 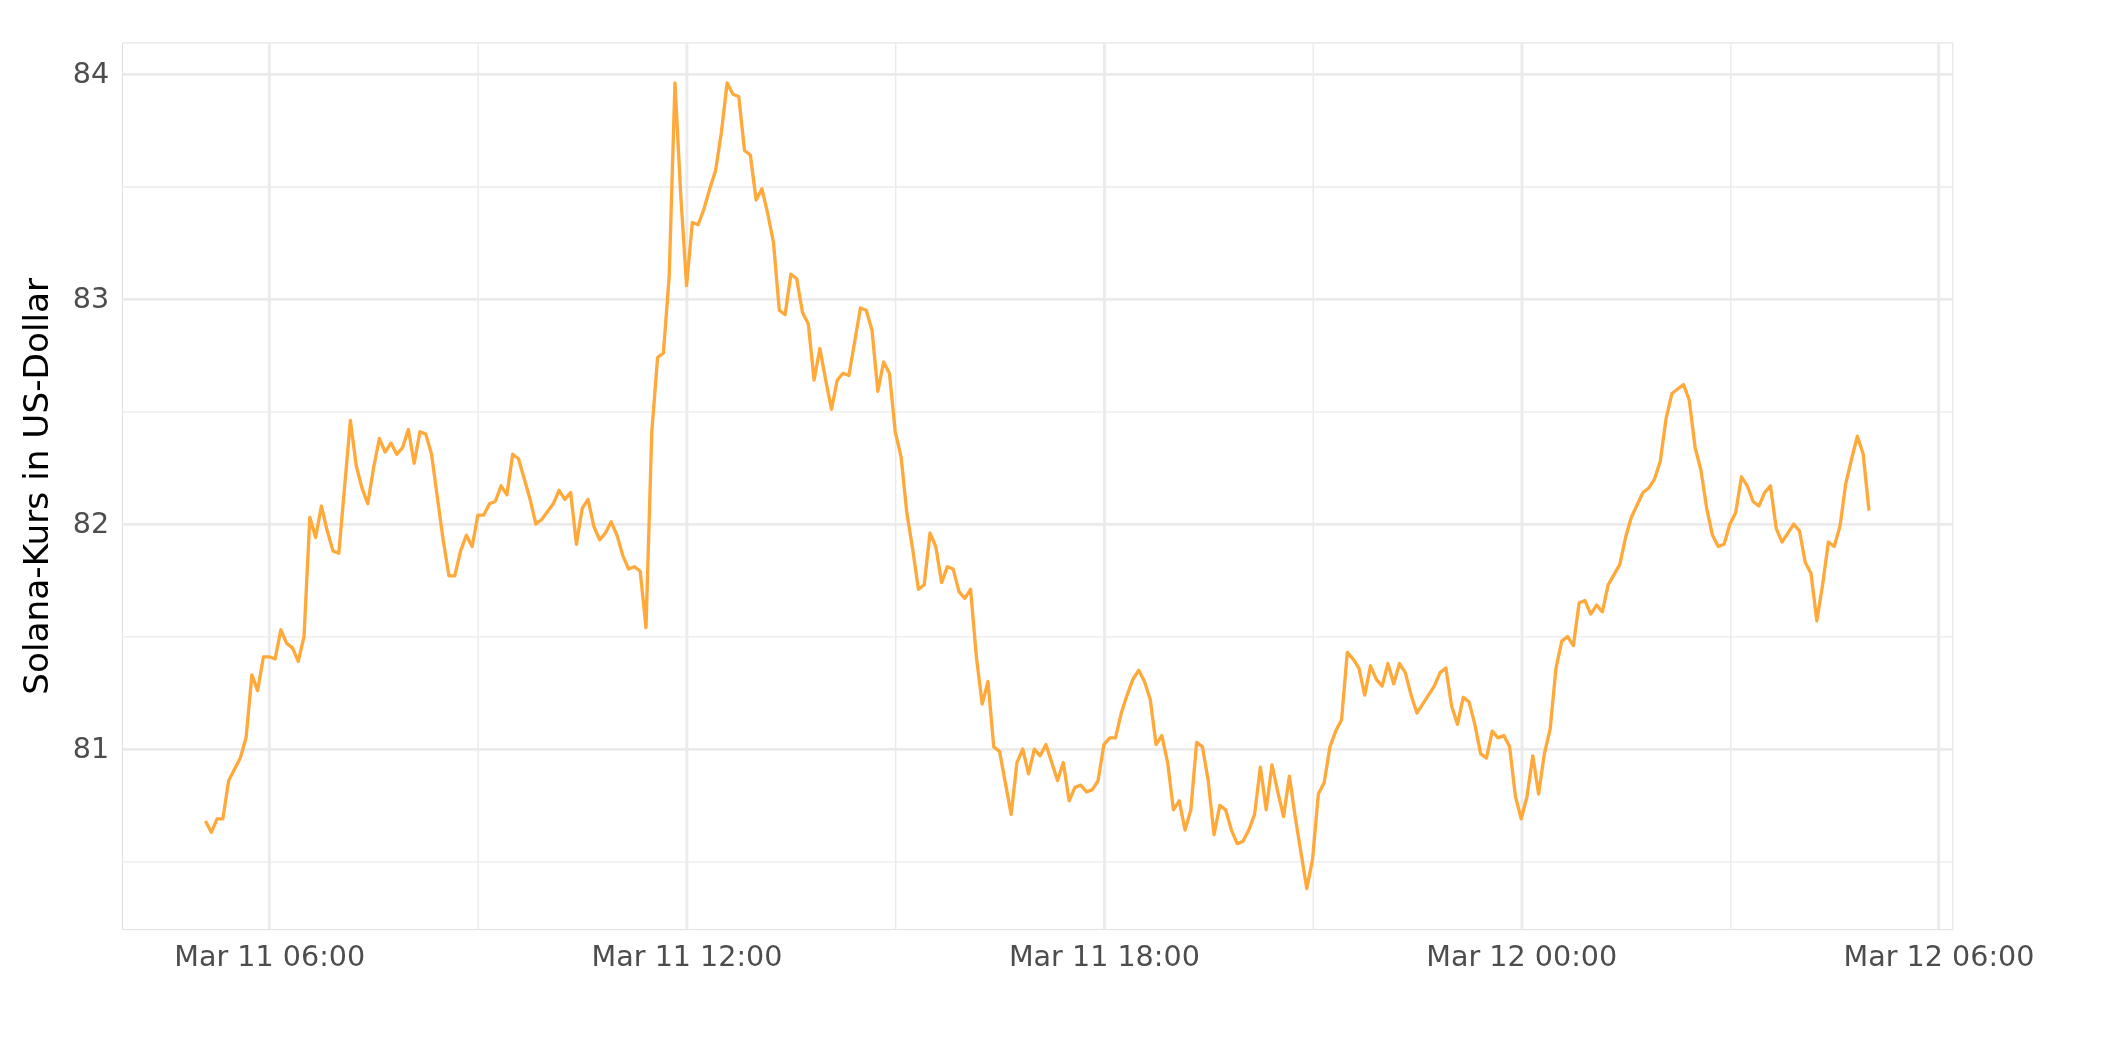 What do you see at coordinates (1522, 955) in the screenshot?
I see `x-tick-label: Mar 12 00:00` at bounding box center [1522, 955].